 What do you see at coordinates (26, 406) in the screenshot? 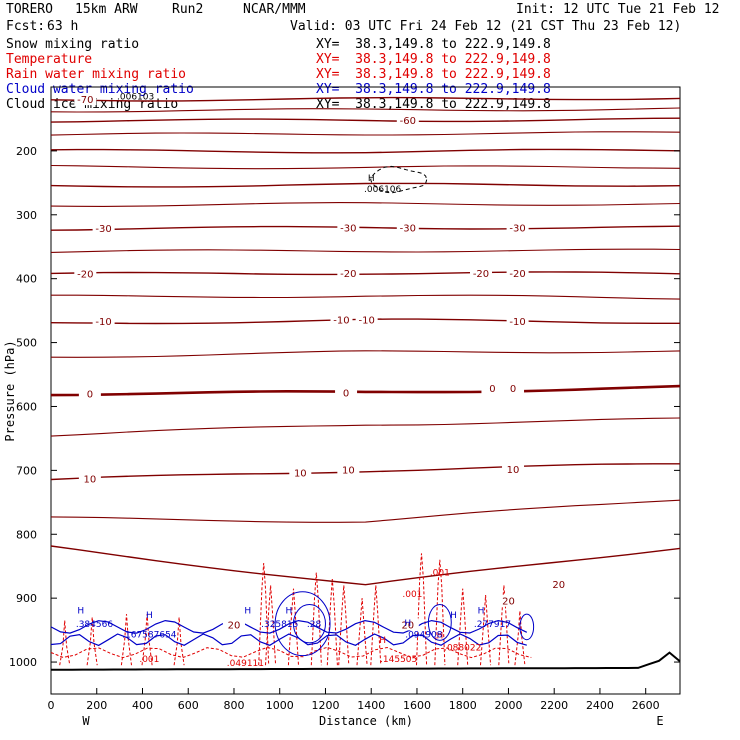
I see `y-tick-label: 600` at bounding box center [26, 406].